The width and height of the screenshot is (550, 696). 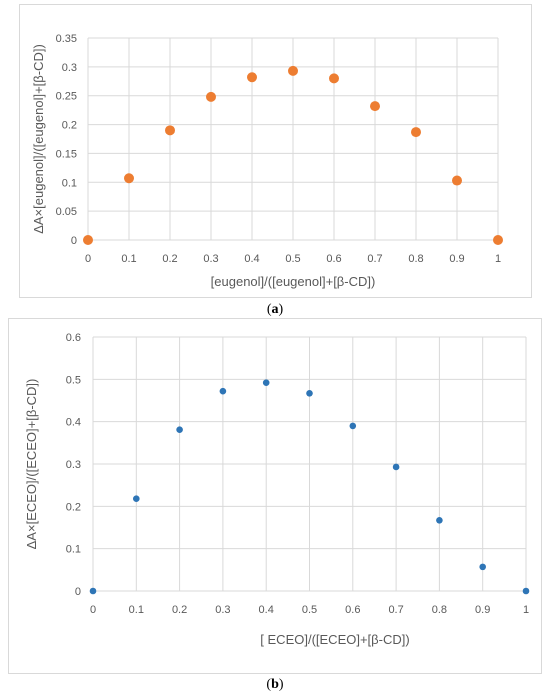 What do you see at coordinates (498, 259) in the screenshot?
I see `chart-a-xtick-label: 1` at bounding box center [498, 259].